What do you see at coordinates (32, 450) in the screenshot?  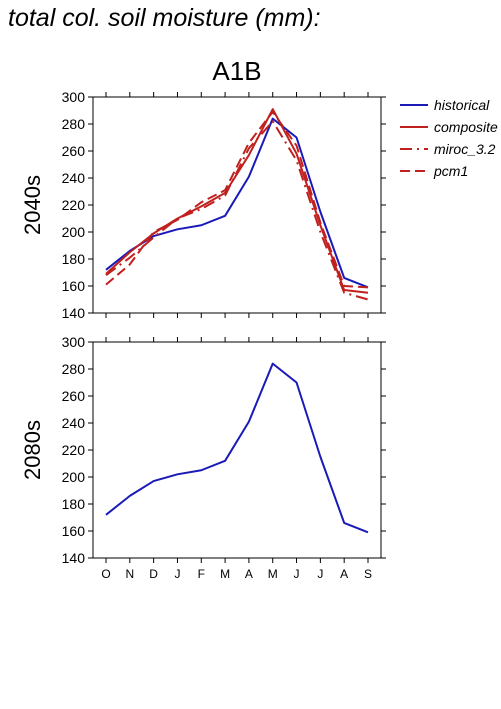 I see `row-label-2080s: 2080s` at bounding box center [32, 450].